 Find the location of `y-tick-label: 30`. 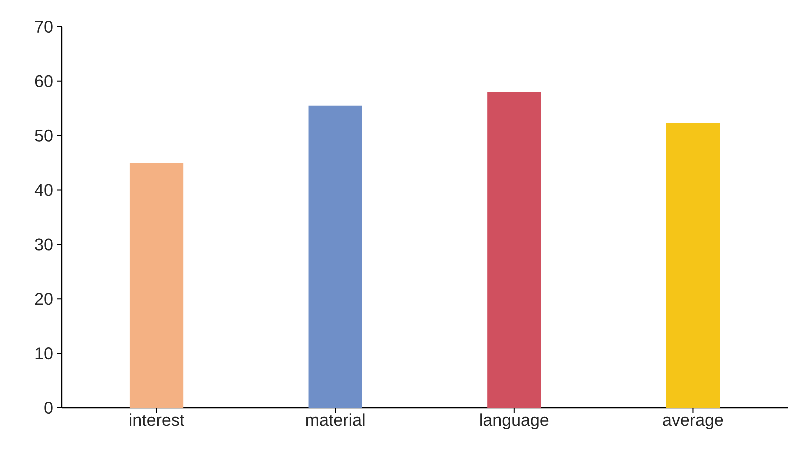

y-tick-label: 30 is located at coordinates (44, 244).